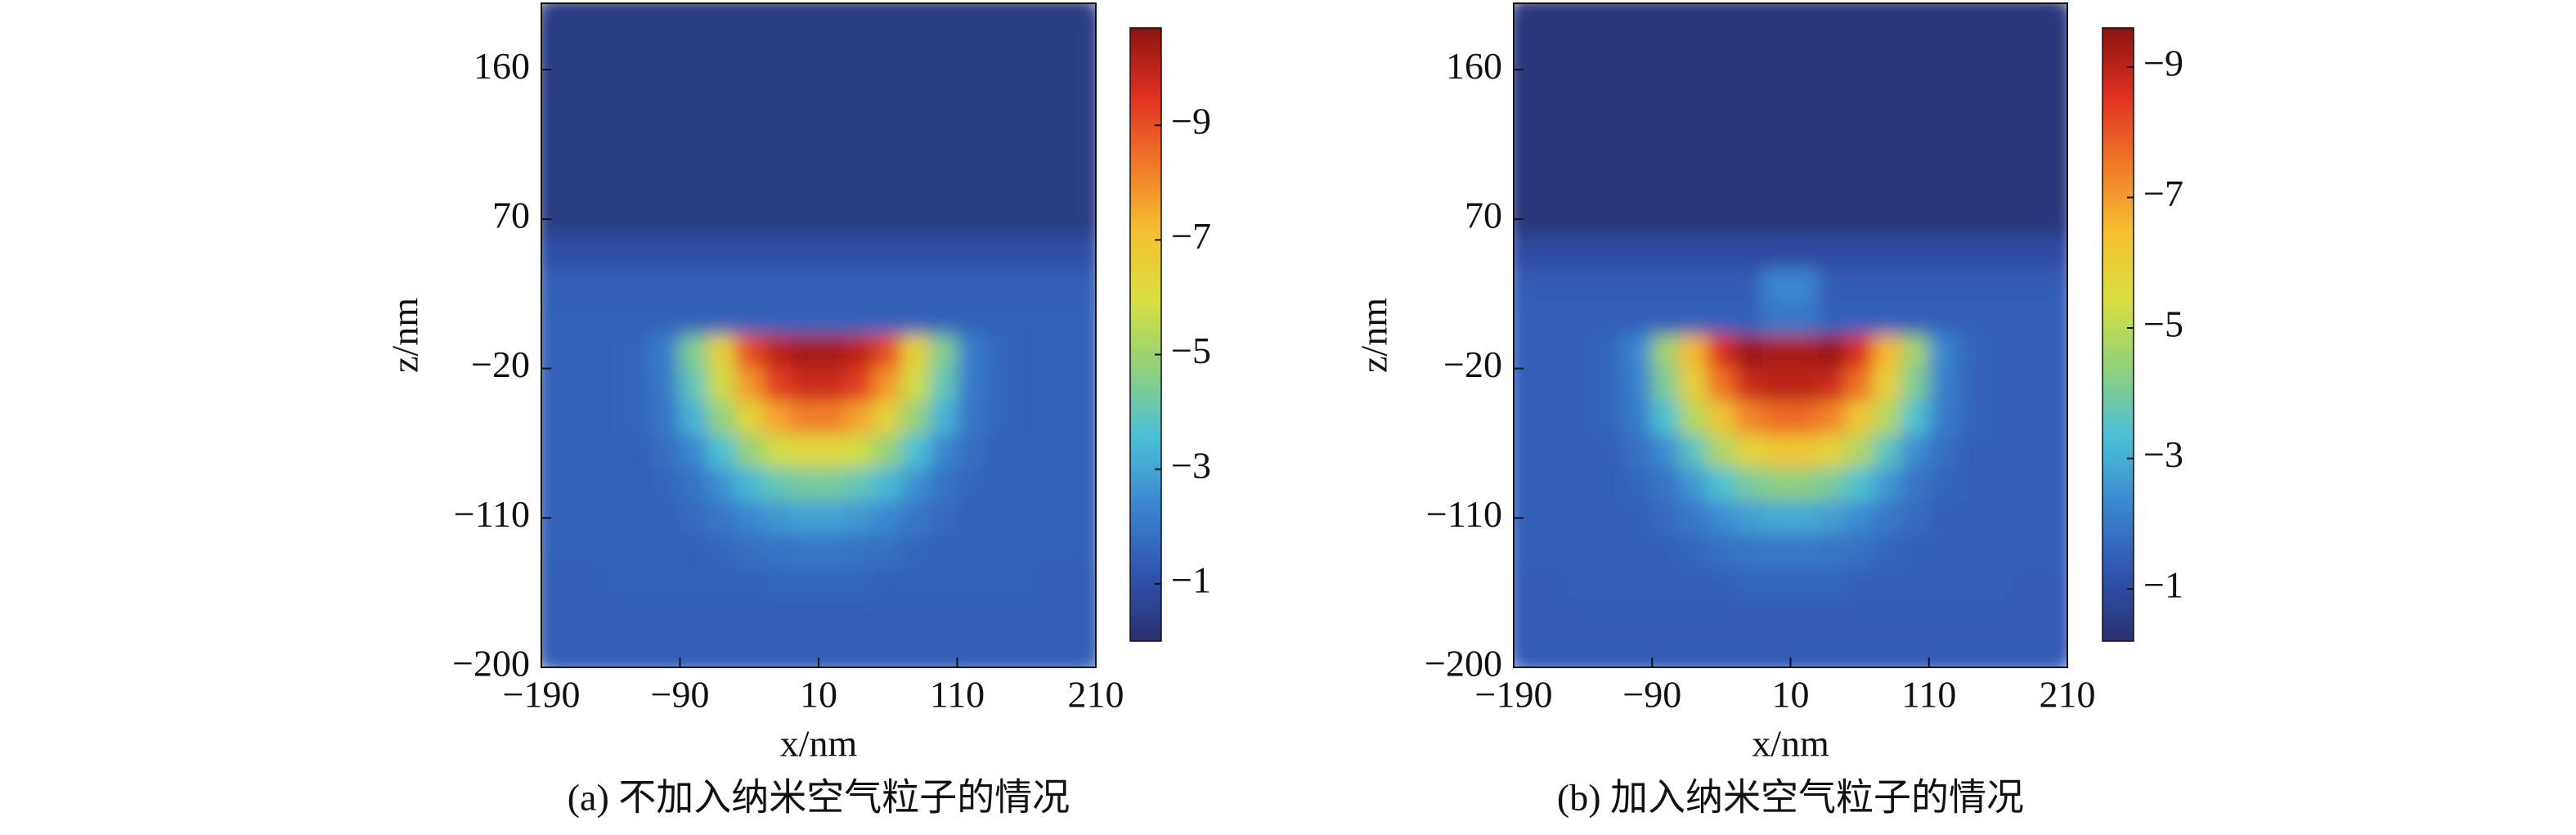 This screenshot has width=2576, height=835. Describe the element at coordinates (1472, 364) in the screenshot. I see `y-tick-label: −20` at that location.